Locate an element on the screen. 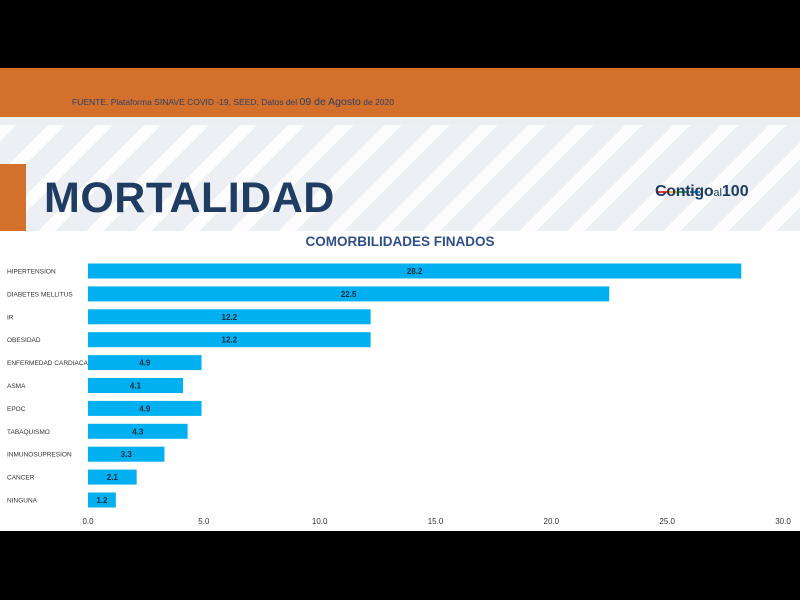 This screenshot has height=600, width=800. value-label: 3.3 is located at coordinates (127, 454).